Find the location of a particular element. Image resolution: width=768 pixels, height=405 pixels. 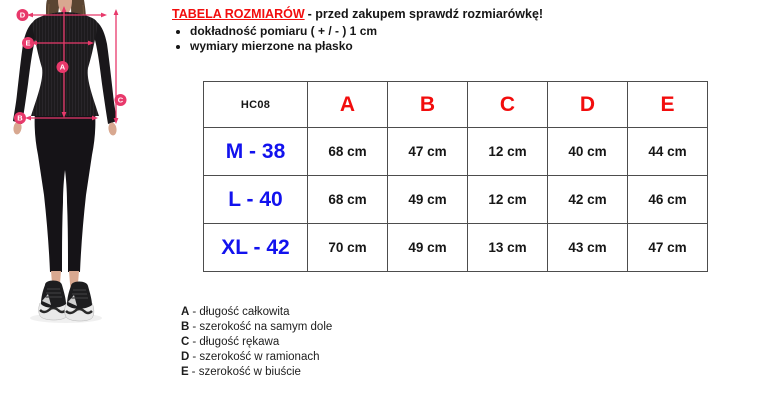

value-cell: 70 cm is located at coordinates (347, 247).